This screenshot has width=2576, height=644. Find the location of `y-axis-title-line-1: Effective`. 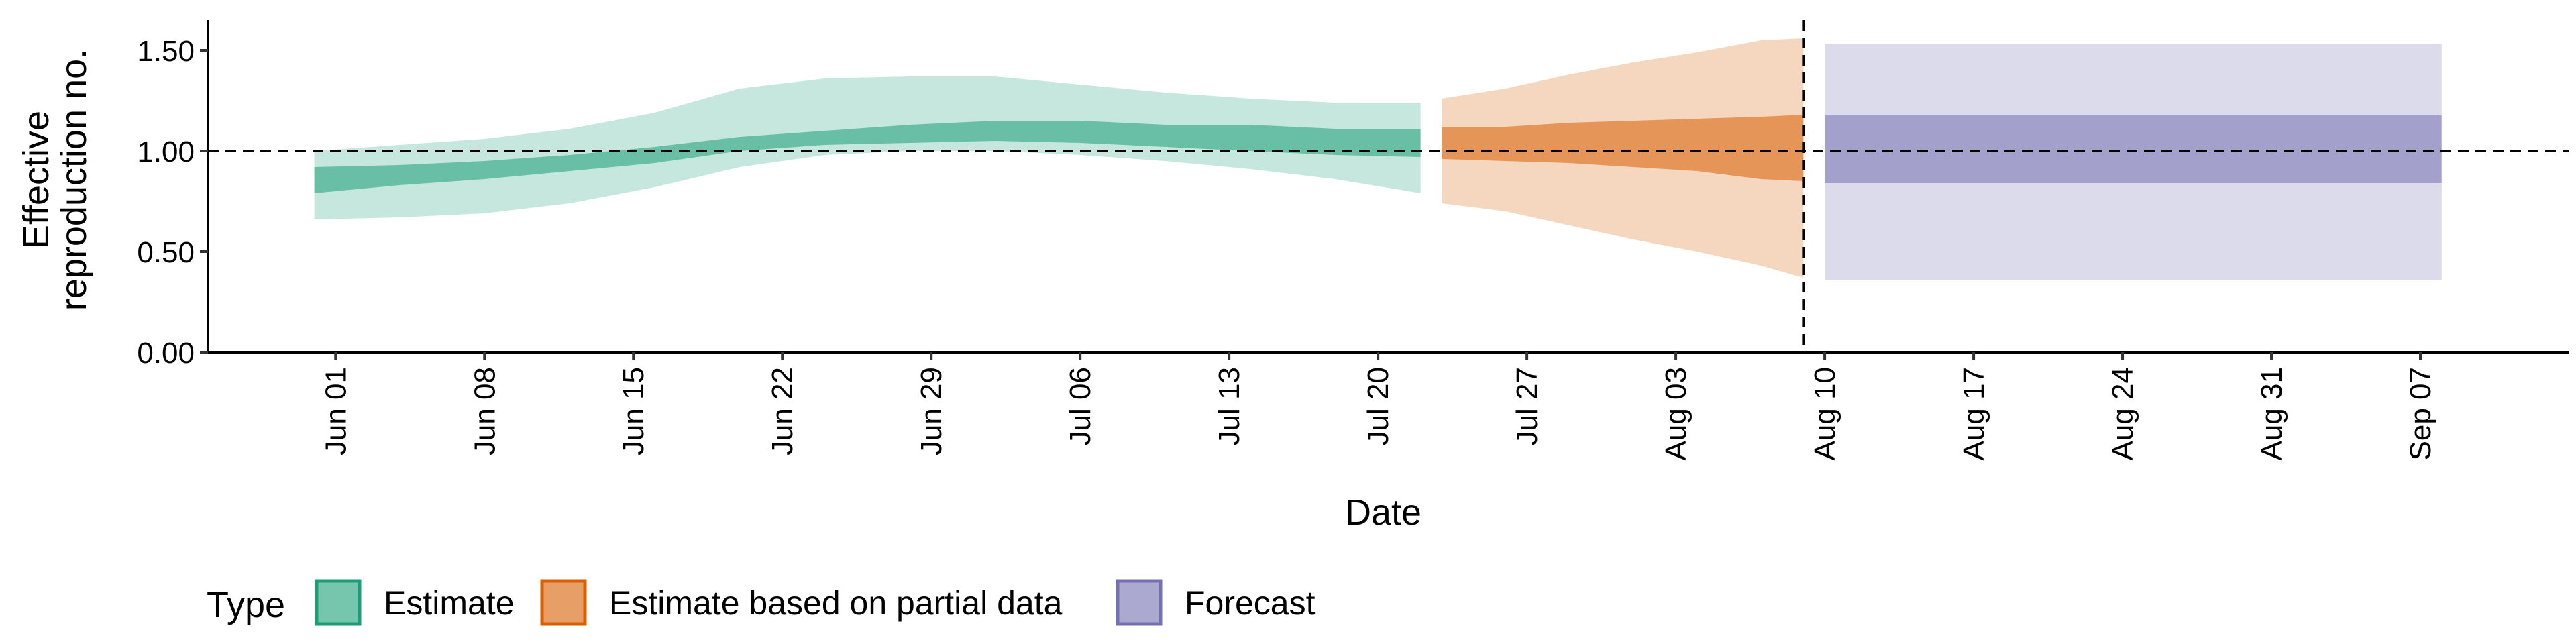

y-axis-title-line-1: Effective is located at coordinates (36, 180).